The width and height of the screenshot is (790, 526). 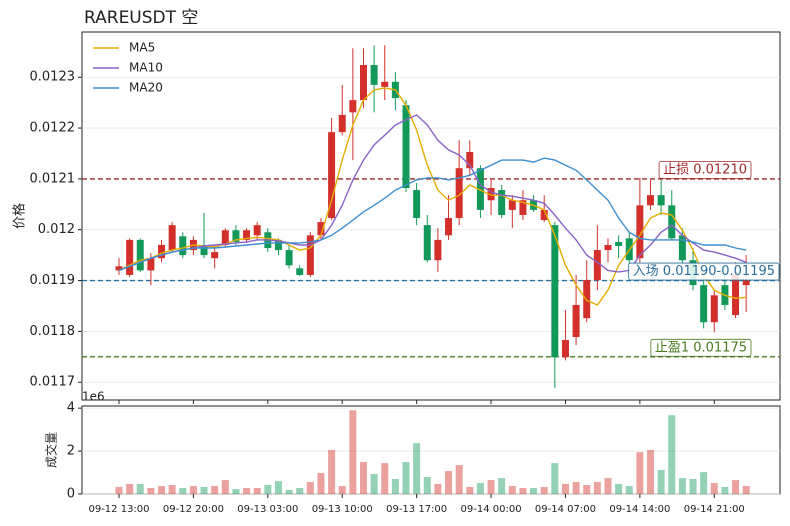 I want to click on volume-offset-label: 1e6, so click(x=93, y=397).